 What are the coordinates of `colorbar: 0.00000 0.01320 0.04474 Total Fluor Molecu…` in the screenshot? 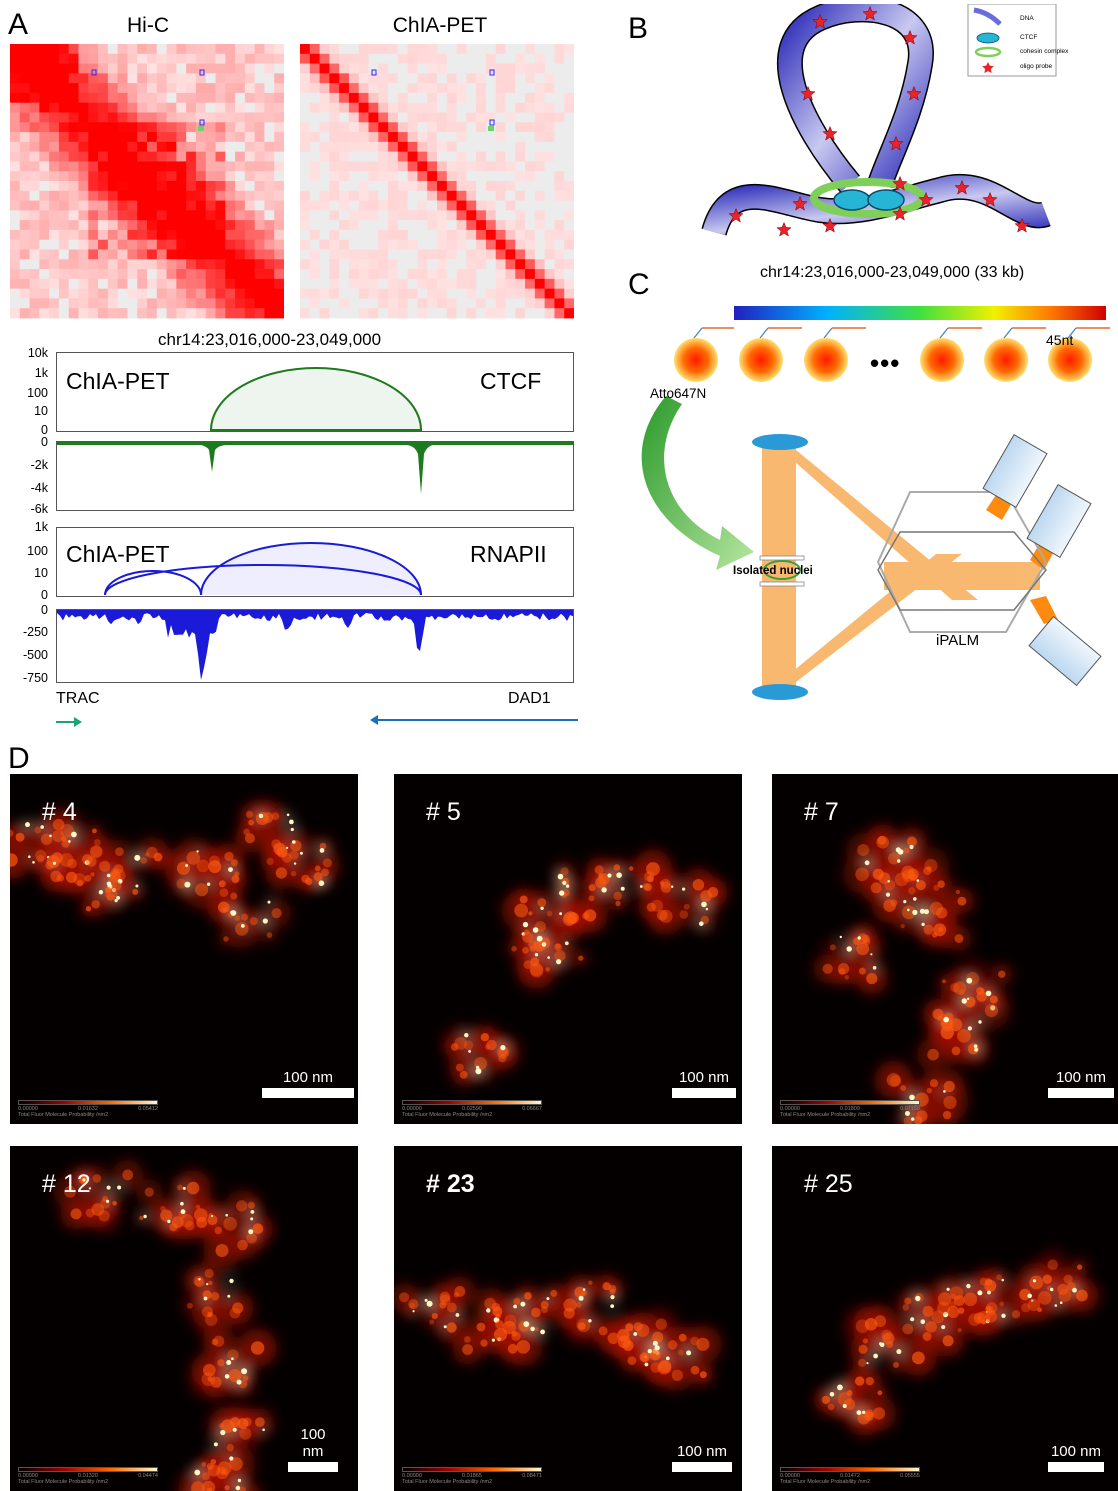 It's located at (88, 1476).